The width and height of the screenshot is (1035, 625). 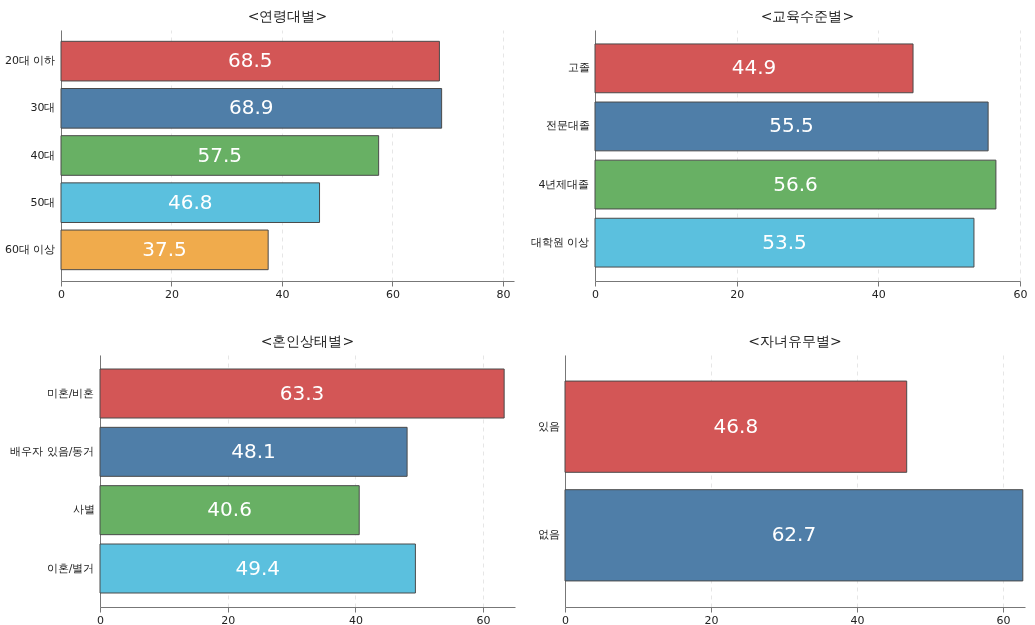 I want to click on data-label: 44.9, so click(x=754, y=67).